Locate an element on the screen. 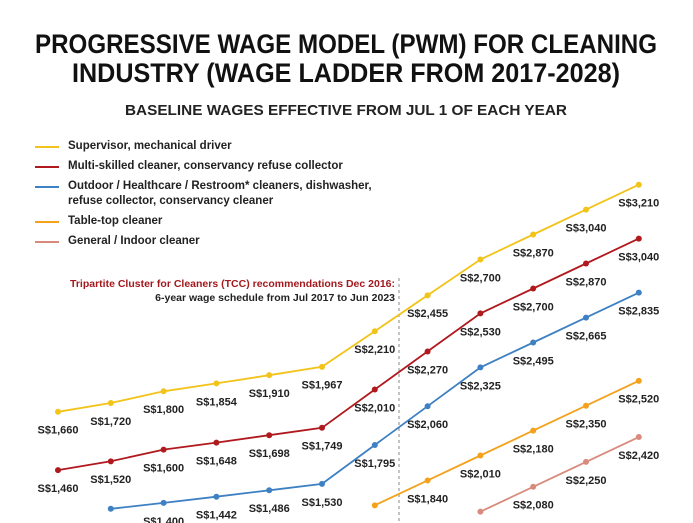 Image resolution: width=693 pixels, height=523 pixels. data-label: S$1,600 is located at coordinates (163, 469).